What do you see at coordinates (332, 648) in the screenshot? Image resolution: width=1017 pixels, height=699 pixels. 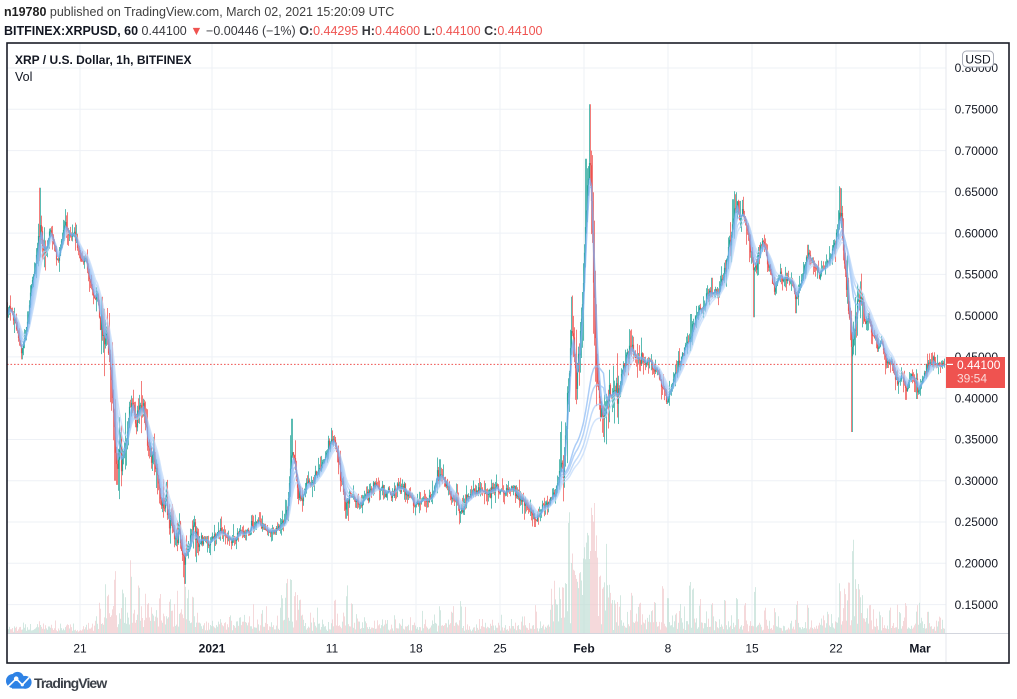 I see `svg-text: 11` at bounding box center [332, 648].